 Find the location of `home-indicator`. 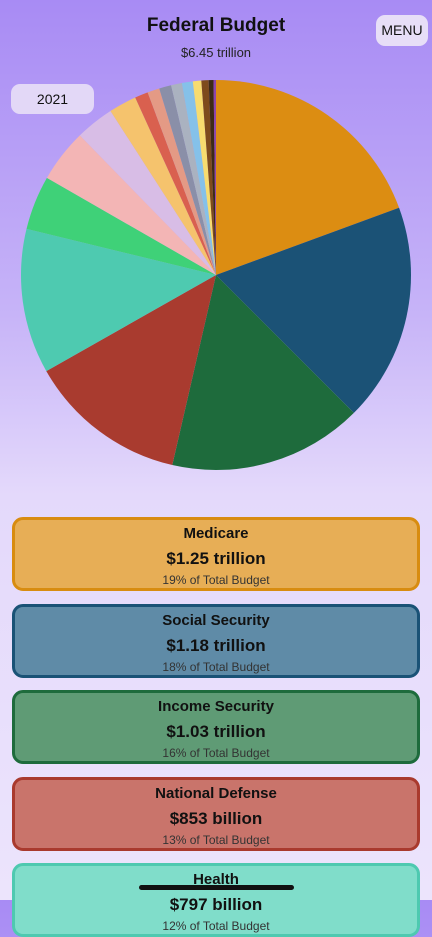

home-indicator is located at coordinates (216, 887).